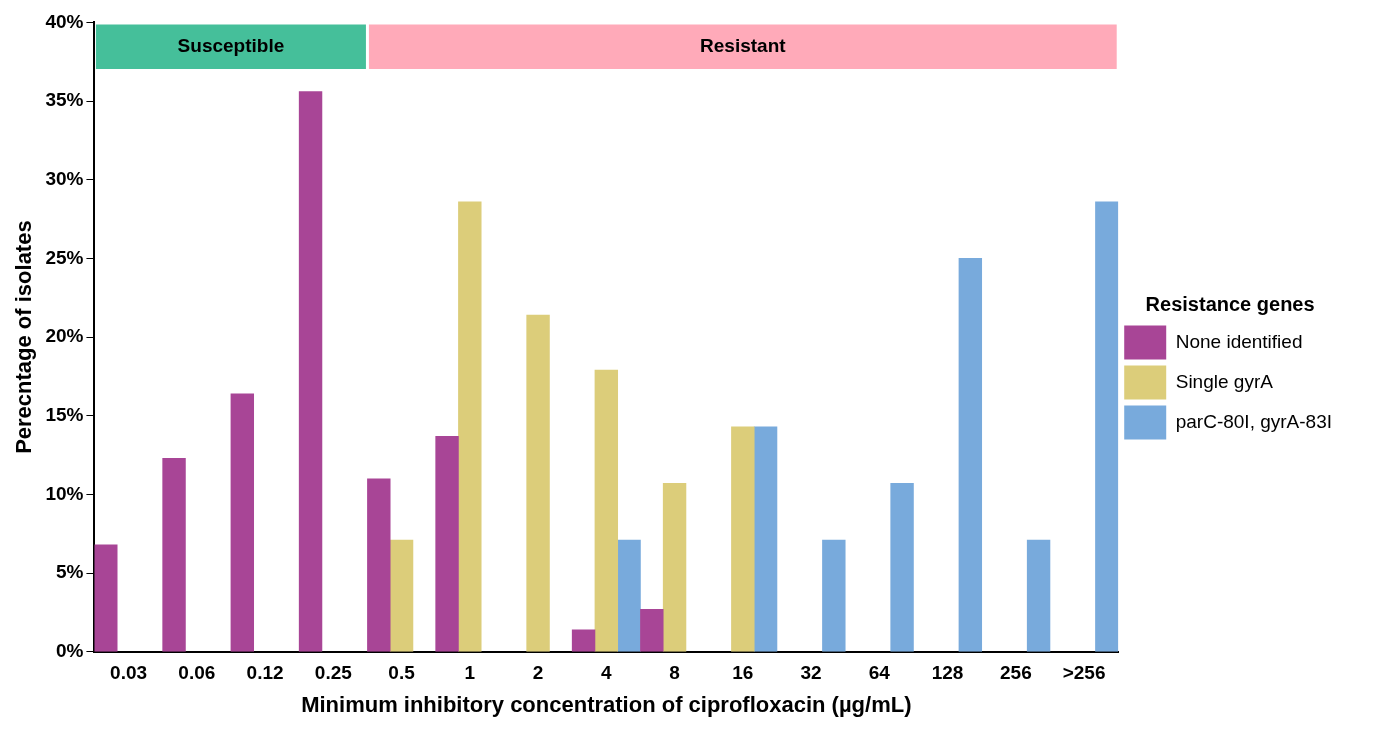 The height and width of the screenshot is (735, 1376). Describe the element at coordinates (64, 336) in the screenshot. I see `y-tick-label: 20%` at that location.